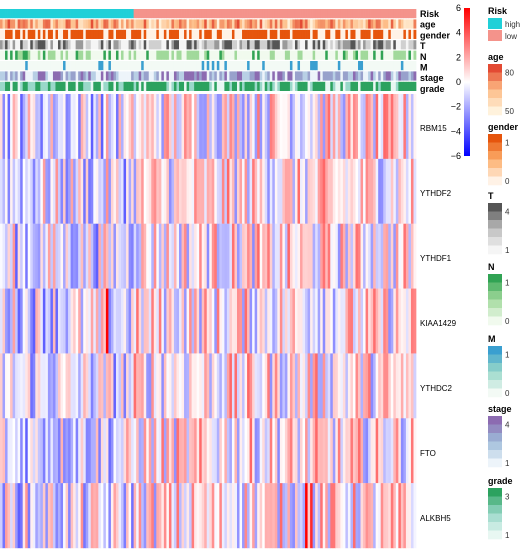  I want to click on legend-scale-max: 1, so click(507, 283).